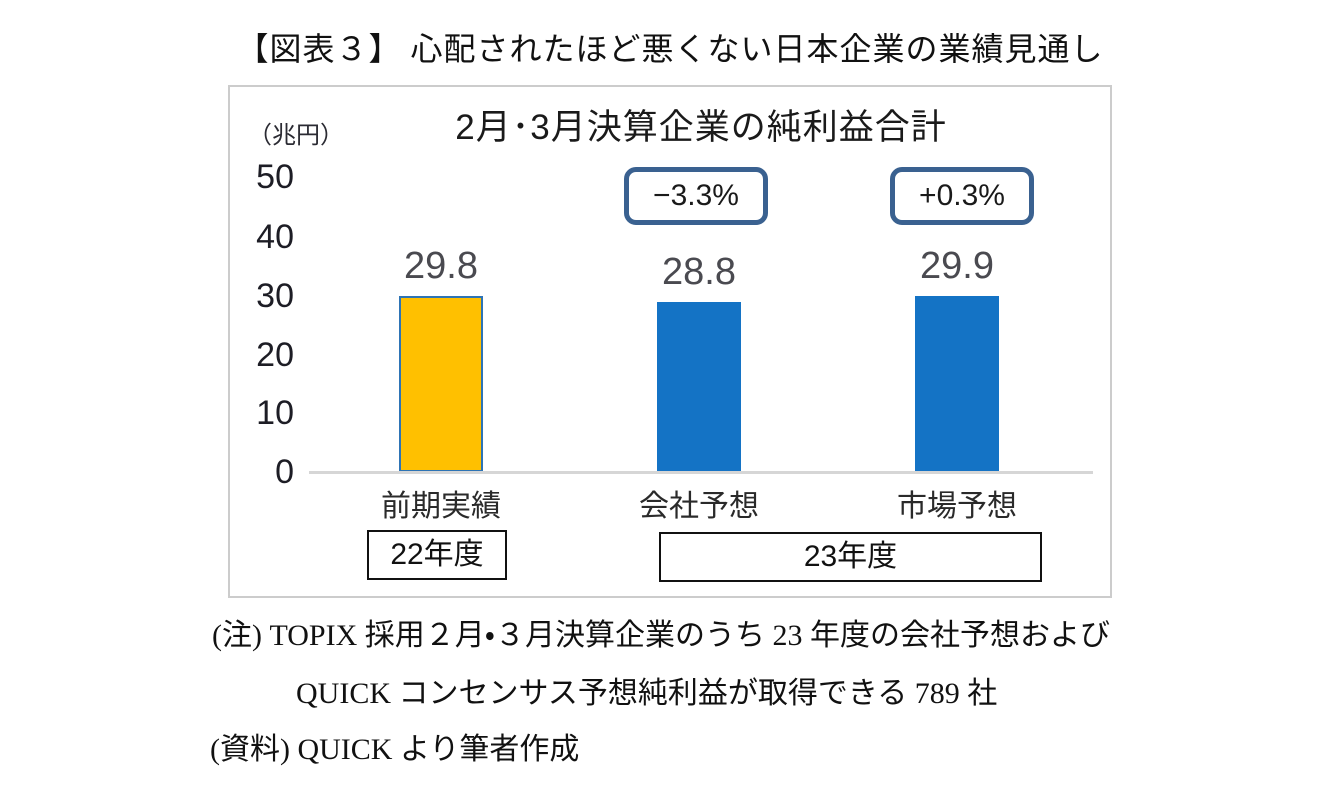 The height and width of the screenshot is (798, 1340). Describe the element at coordinates (296, 135) in the screenshot. I see `y-axis-unit-label: （兆円）` at that location.